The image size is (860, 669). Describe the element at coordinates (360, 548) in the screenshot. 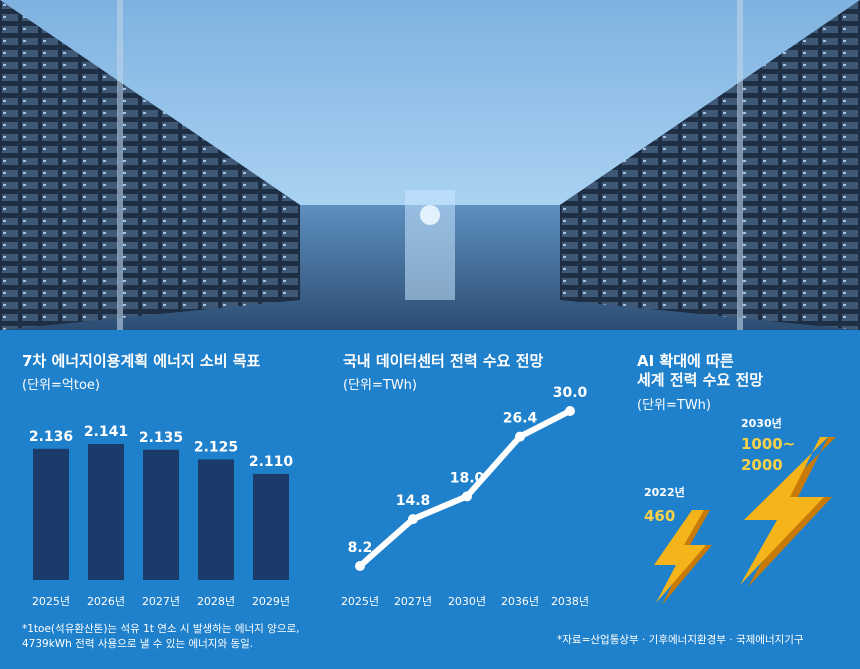

I see `line-value-label: 8.2` at that location.